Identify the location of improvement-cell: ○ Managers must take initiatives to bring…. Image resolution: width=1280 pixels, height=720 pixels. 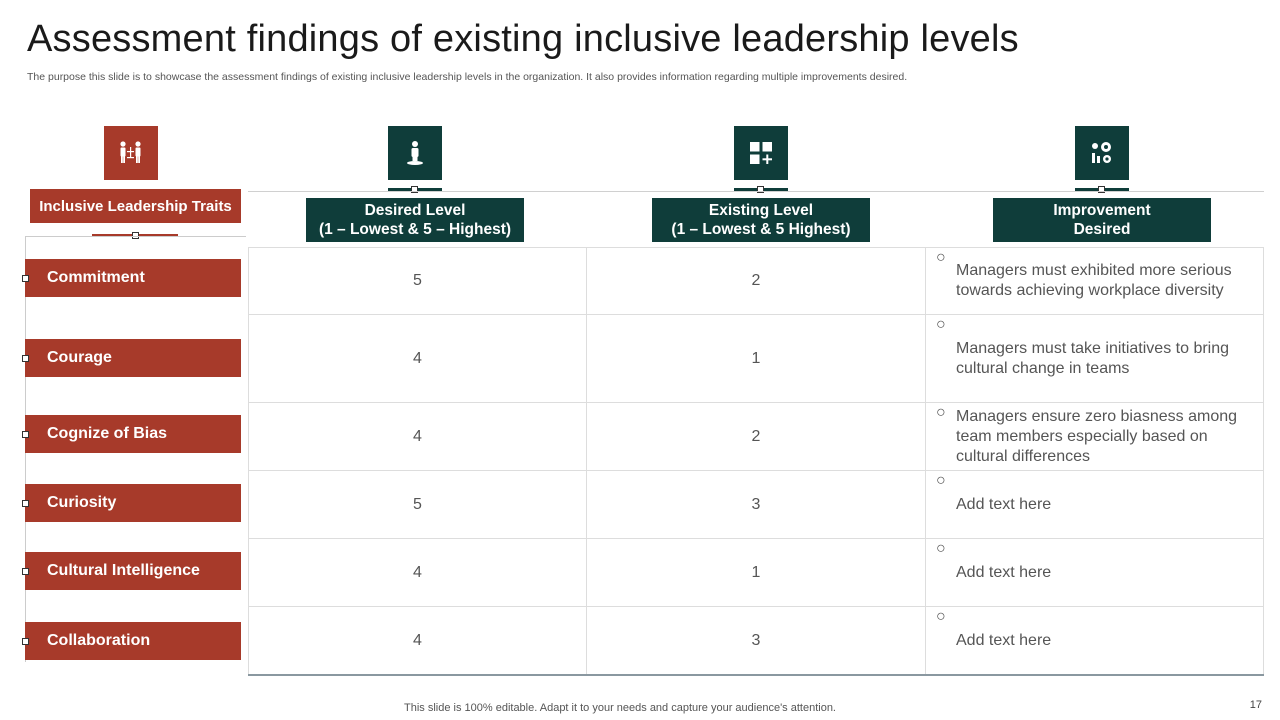
(1095, 359).